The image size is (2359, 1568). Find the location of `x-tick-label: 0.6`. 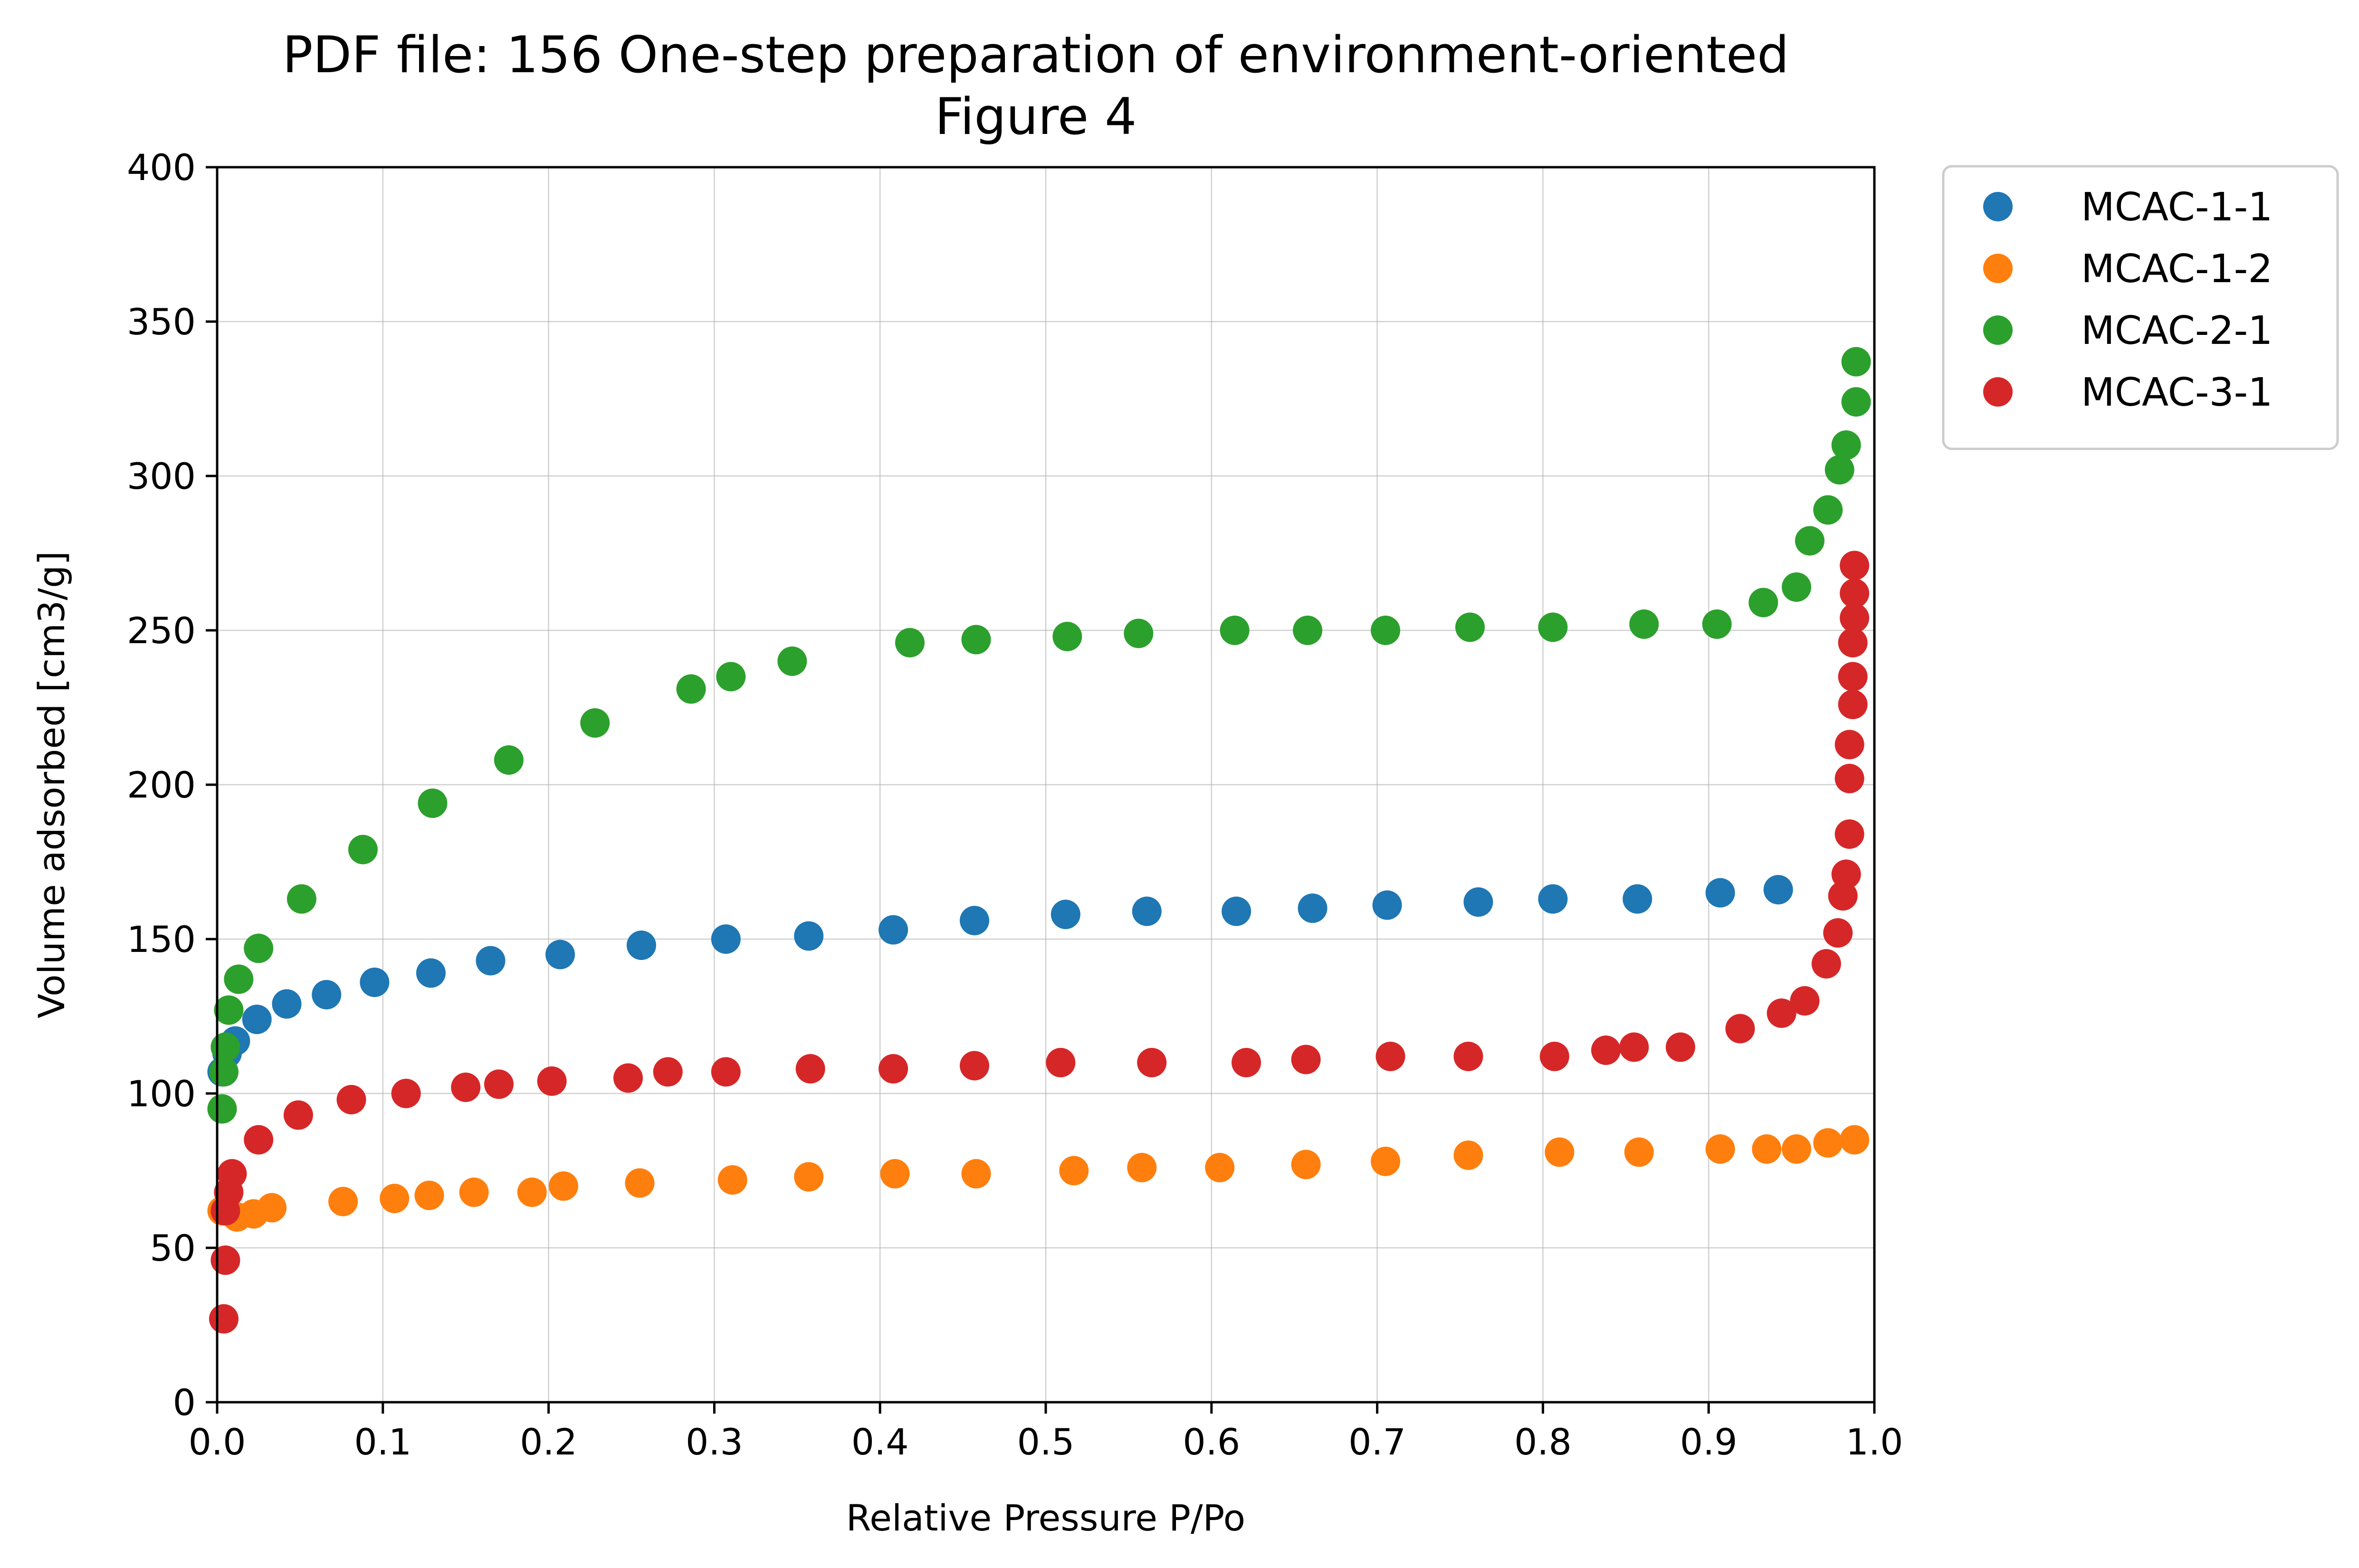

x-tick-label: 0.6 is located at coordinates (1211, 1442).